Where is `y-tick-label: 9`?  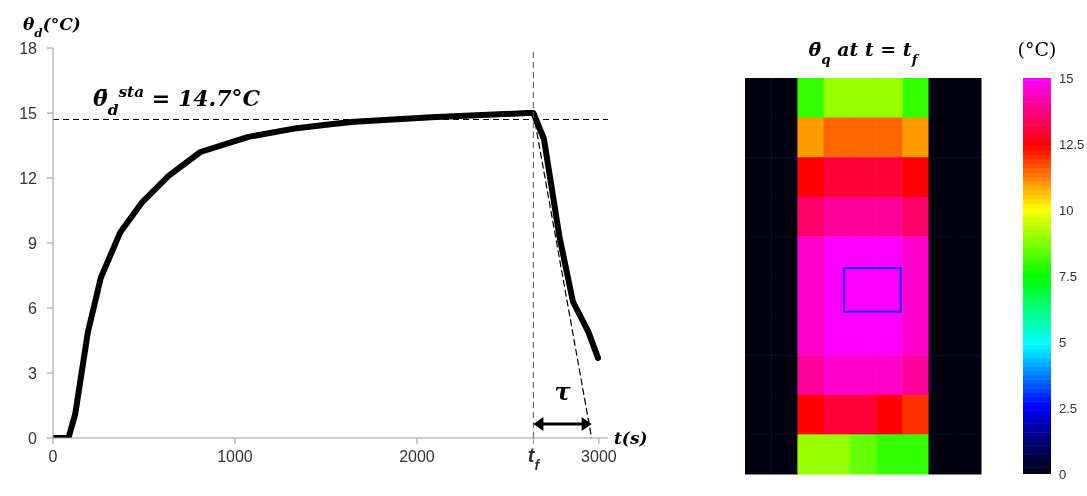 y-tick-label: 9 is located at coordinates (33, 243).